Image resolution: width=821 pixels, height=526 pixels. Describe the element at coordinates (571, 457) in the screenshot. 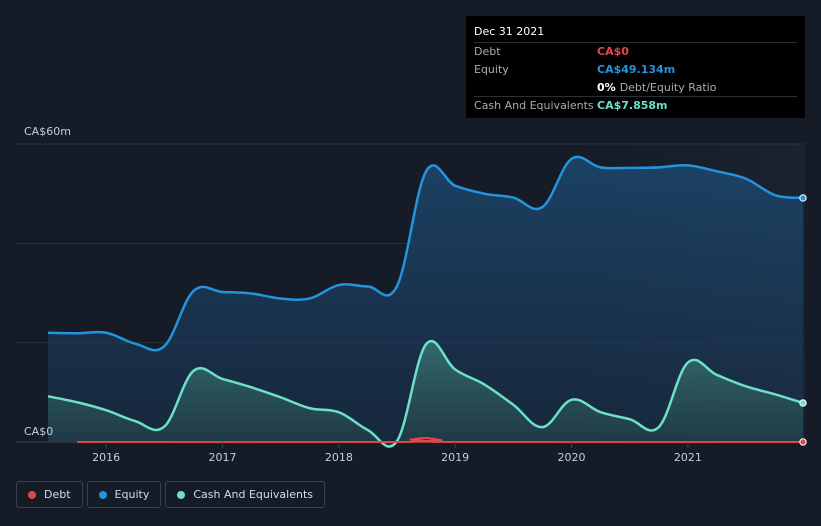

I see `x-tick-label: 2020` at that location.